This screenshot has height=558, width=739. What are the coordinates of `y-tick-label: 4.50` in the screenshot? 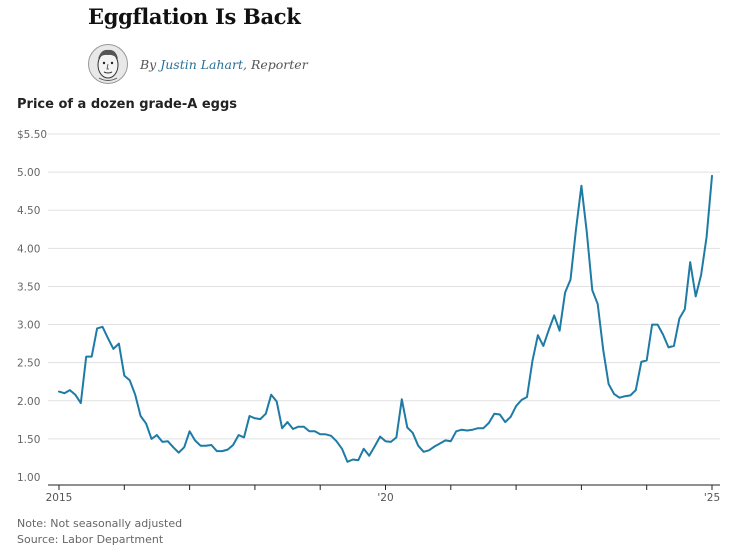 It's located at (28, 211).